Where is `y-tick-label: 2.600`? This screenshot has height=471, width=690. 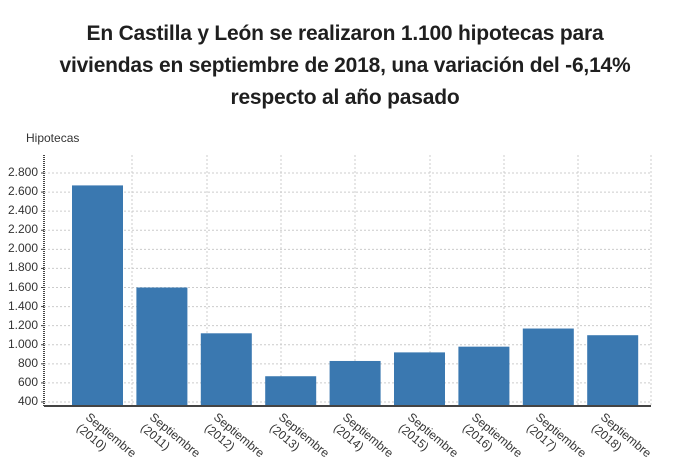 y-tick-label: 2.600 is located at coordinates (22, 191).